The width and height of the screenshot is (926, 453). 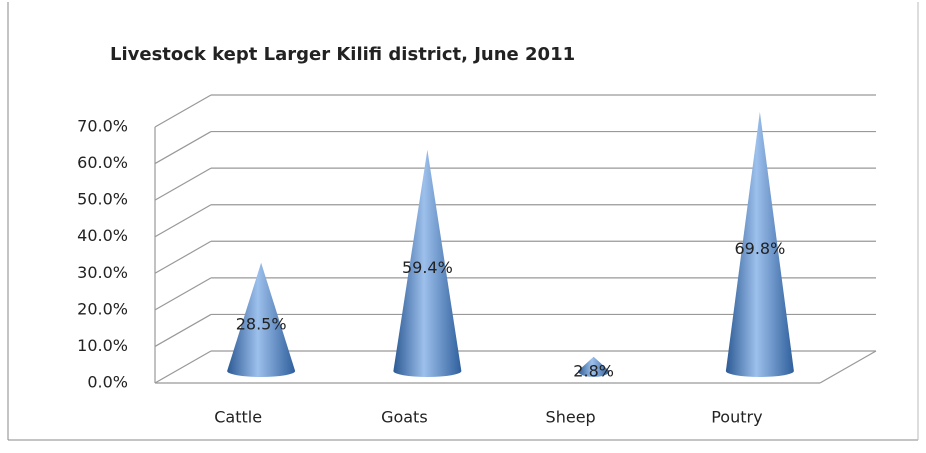 I want to click on y-tick-label: 40.0%, so click(x=102, y=235).